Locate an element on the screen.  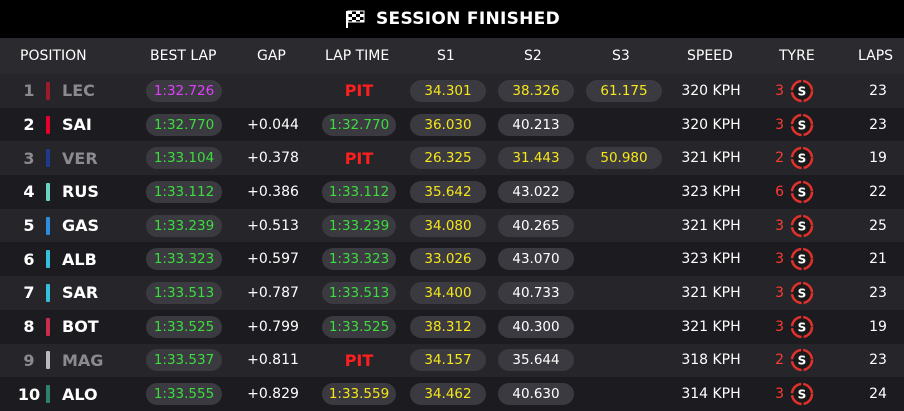
driver-name: SAI is located at coordinates (77, 125).